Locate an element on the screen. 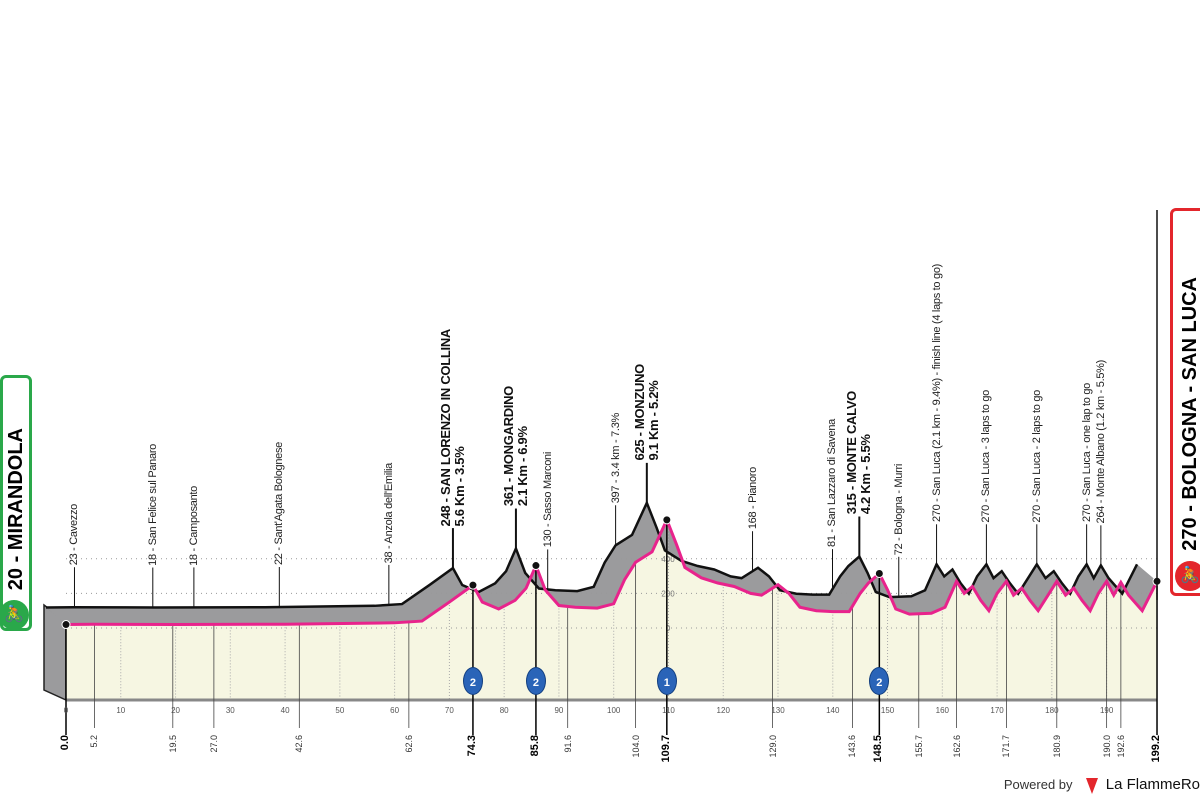 The image size is (1200, 800). km-tick-label: 140 is located at coordinates (833, 710).